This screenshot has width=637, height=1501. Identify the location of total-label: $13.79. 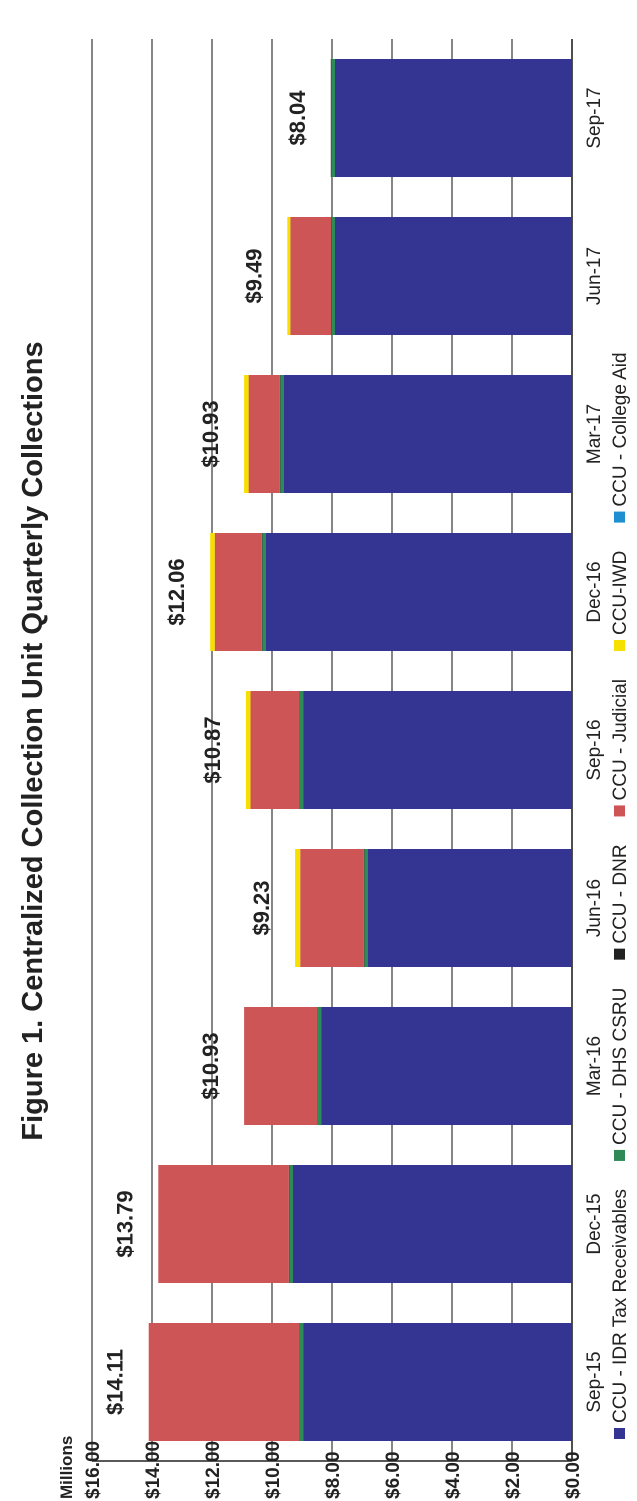
(124, 1223).